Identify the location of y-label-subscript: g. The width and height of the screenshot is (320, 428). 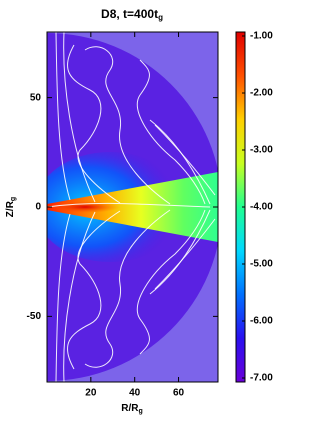
(13, 199).